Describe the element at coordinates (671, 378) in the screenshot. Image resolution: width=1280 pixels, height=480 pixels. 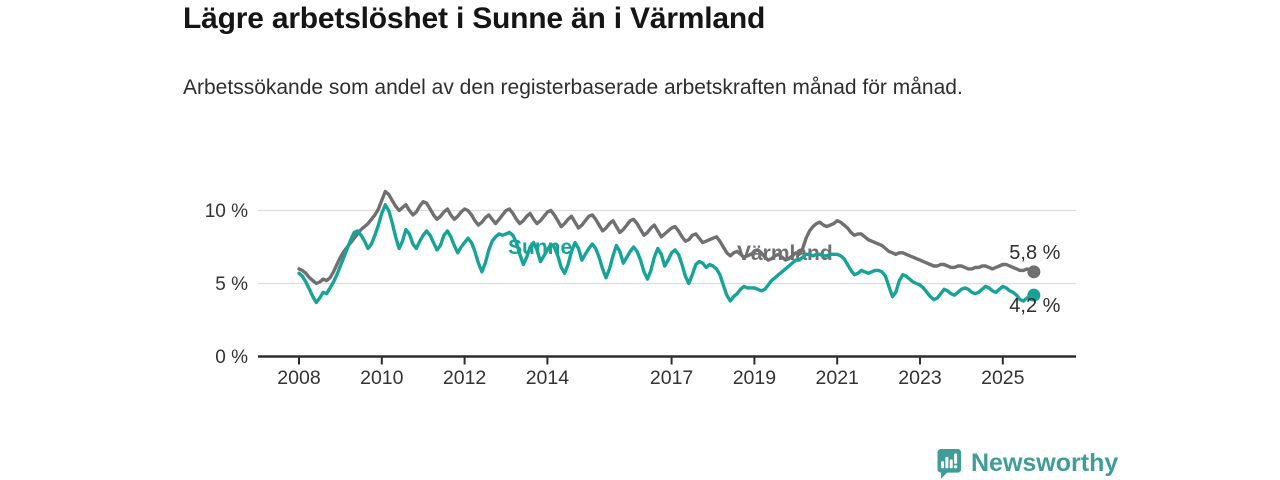
I see `x-tick-label: 2017` at that location.